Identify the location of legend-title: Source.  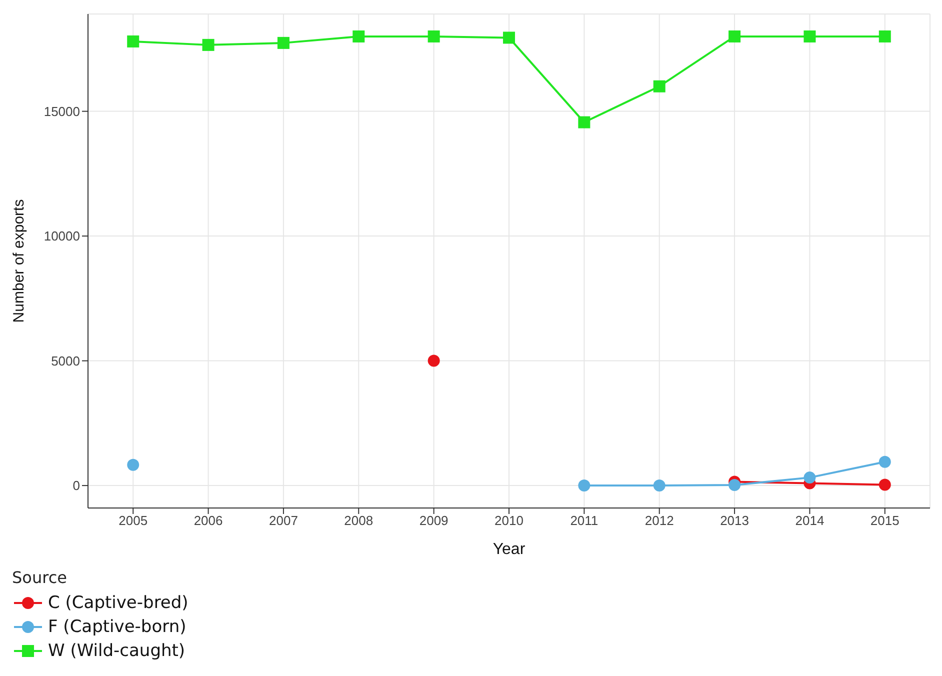
(40, 577).